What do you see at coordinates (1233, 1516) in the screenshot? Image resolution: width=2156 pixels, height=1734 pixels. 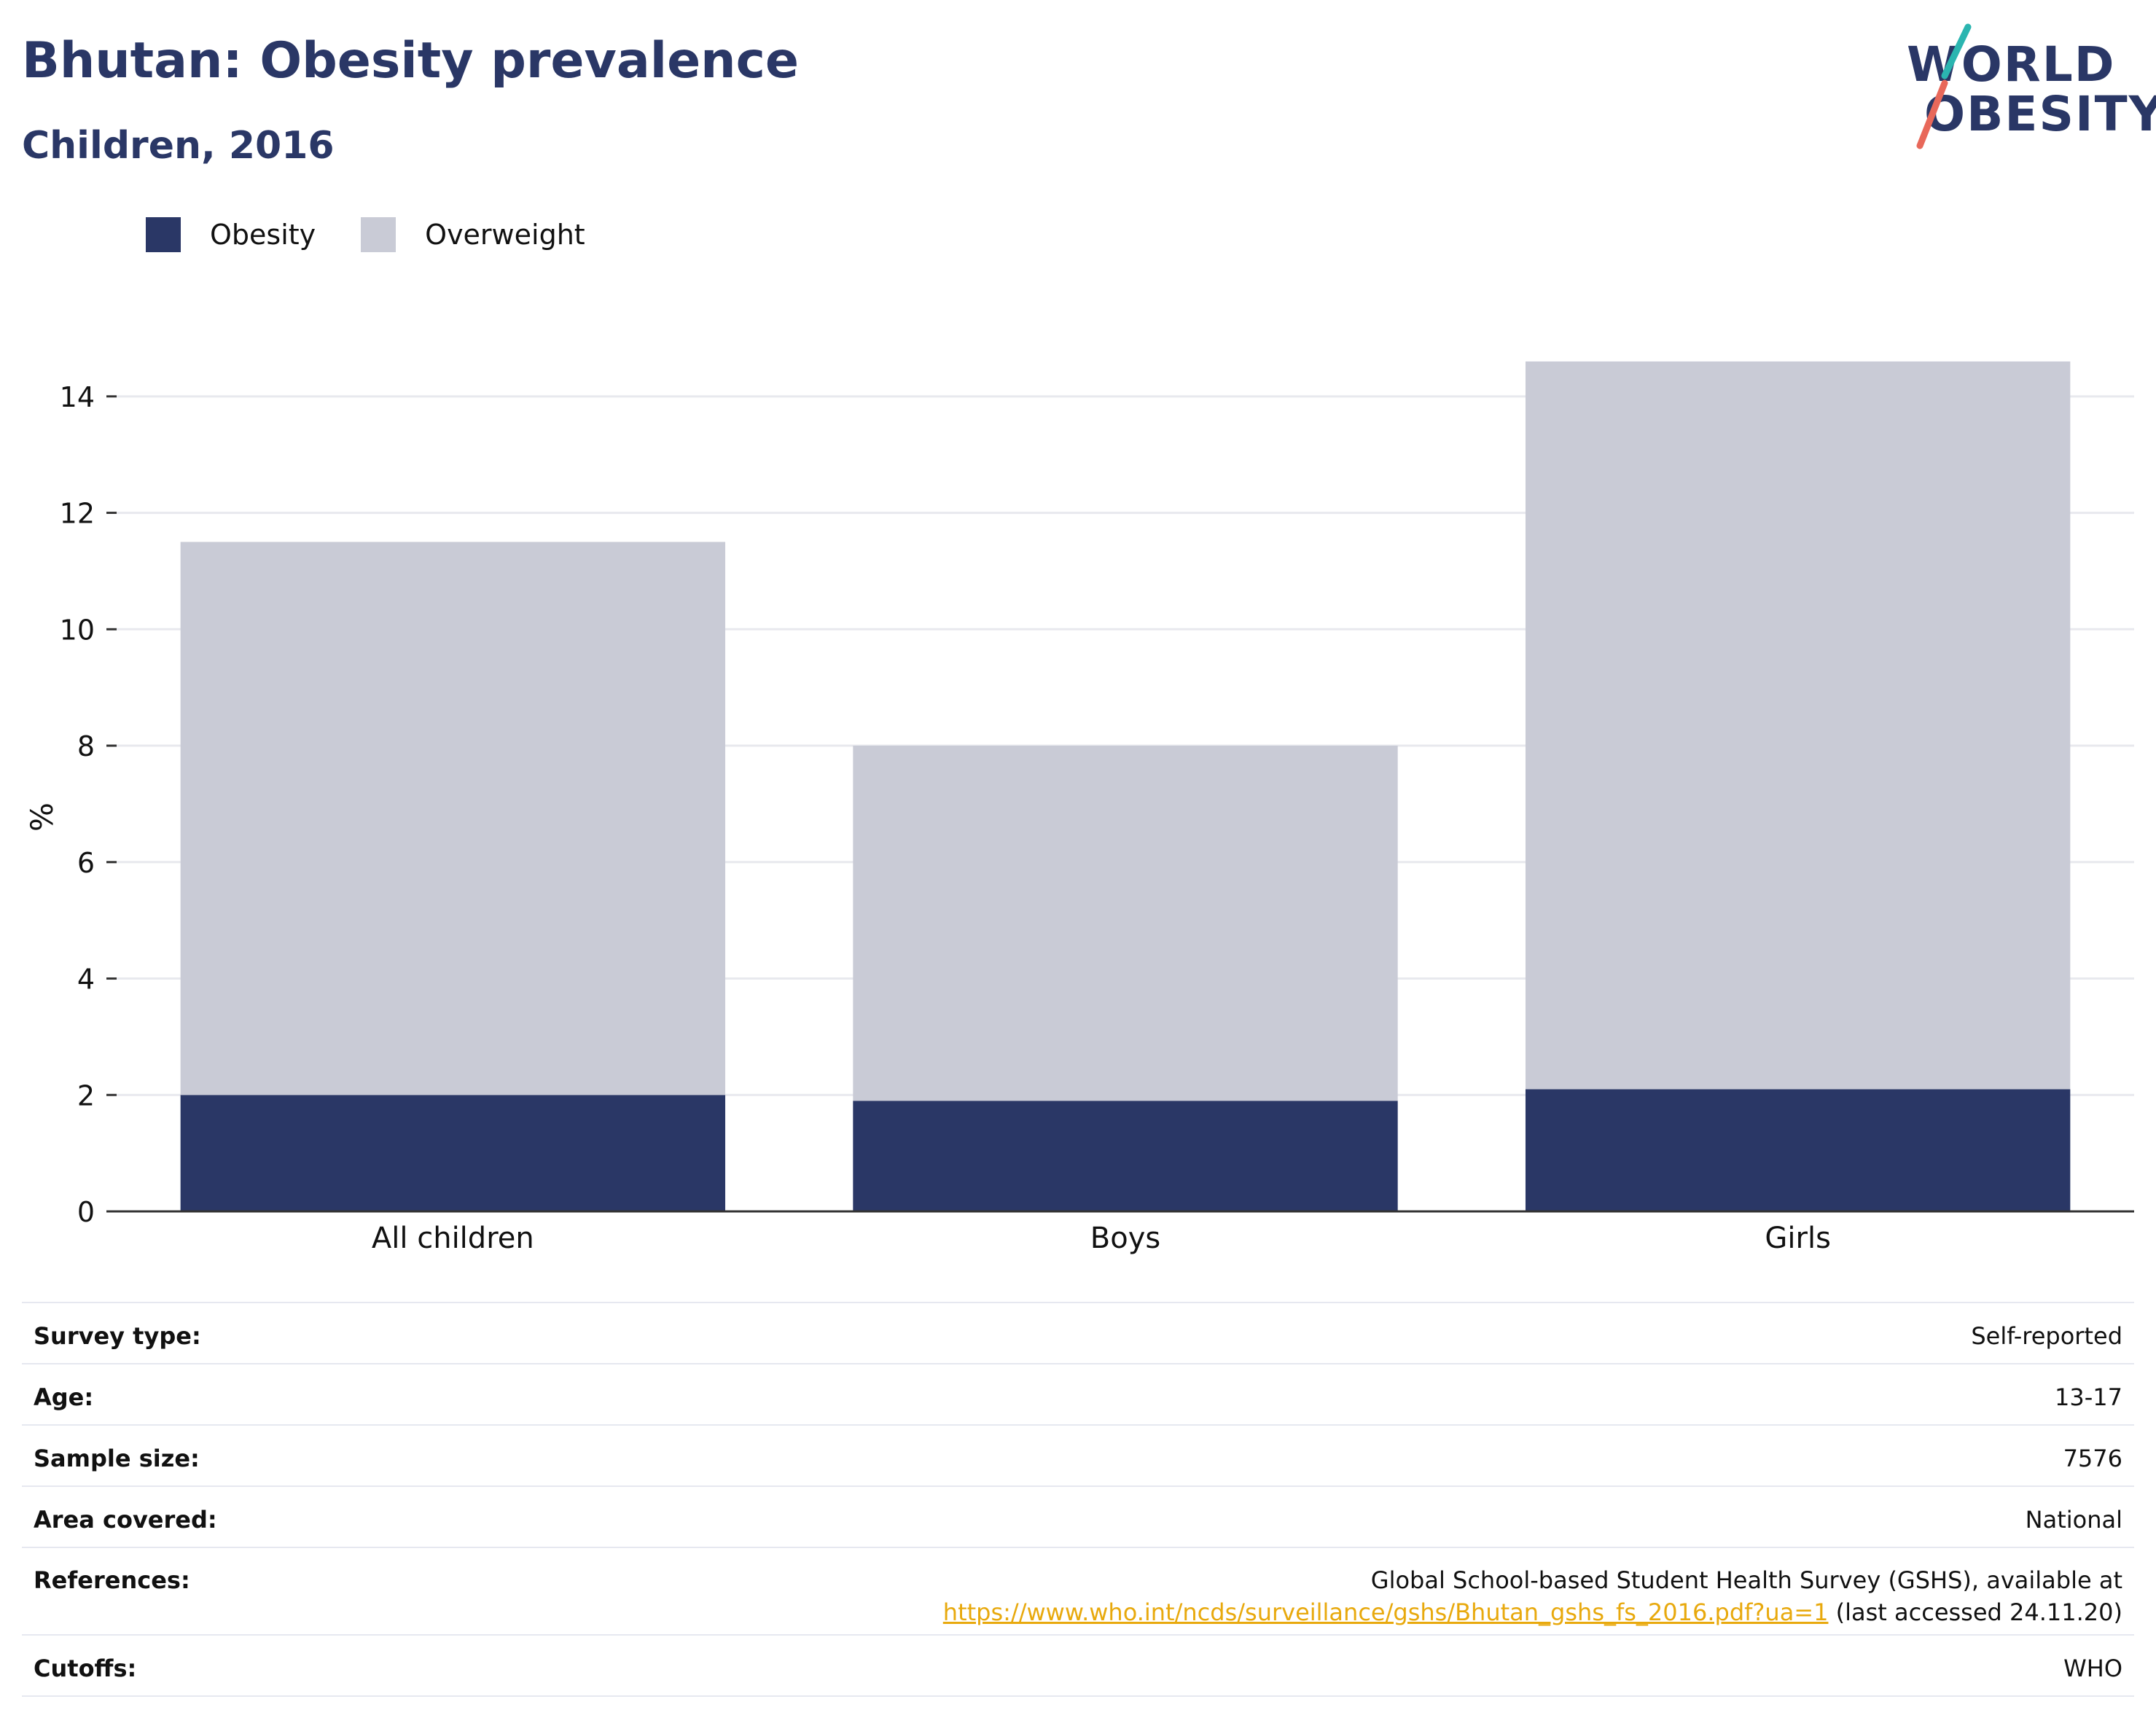 I see `area-value: National` at bounding box center [1233, 1516].